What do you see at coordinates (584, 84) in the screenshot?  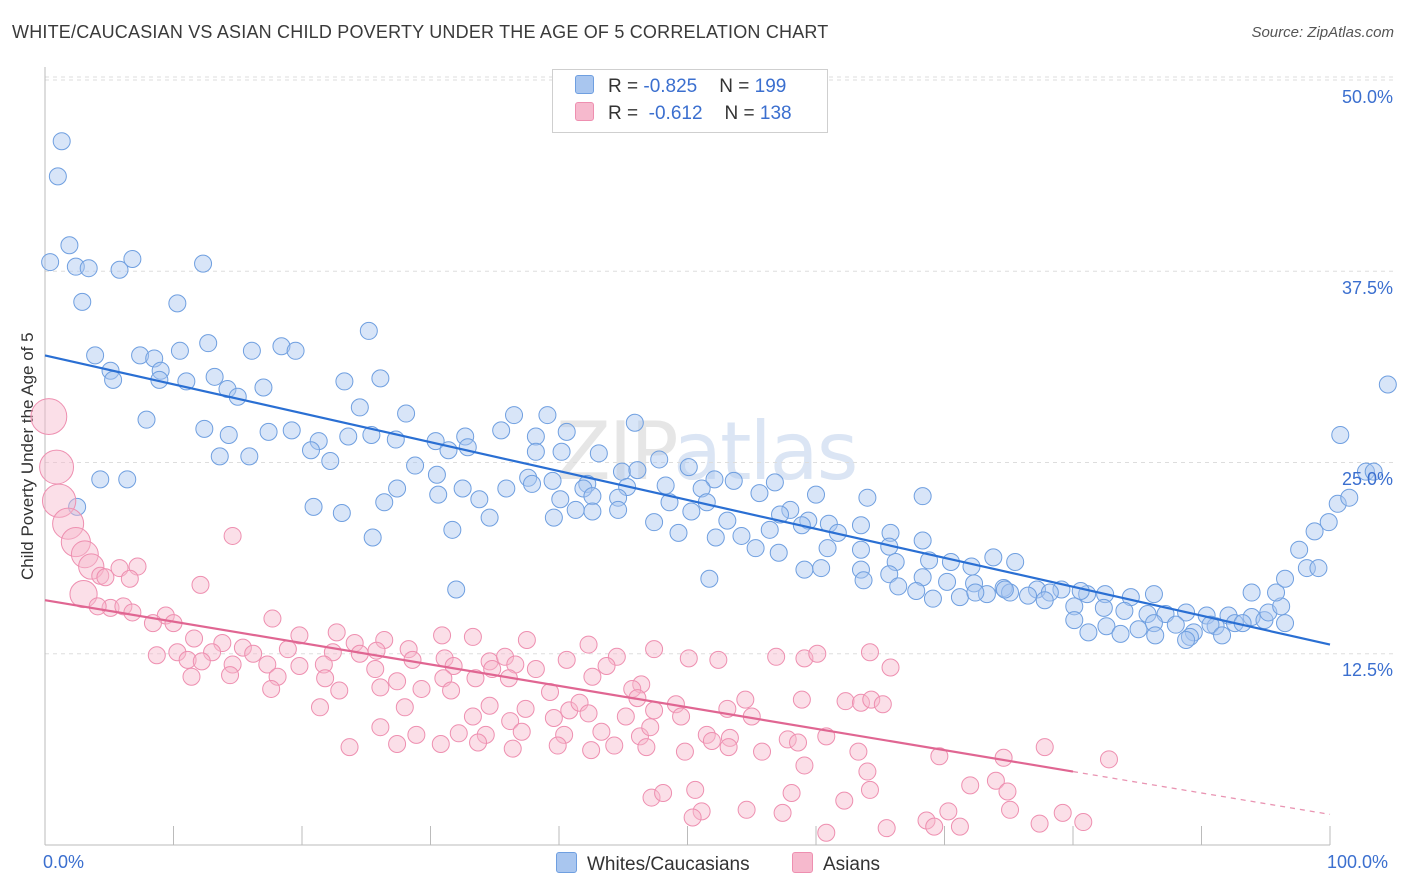 I see `legend-swatch-whites` at bounding box center [584, 84].